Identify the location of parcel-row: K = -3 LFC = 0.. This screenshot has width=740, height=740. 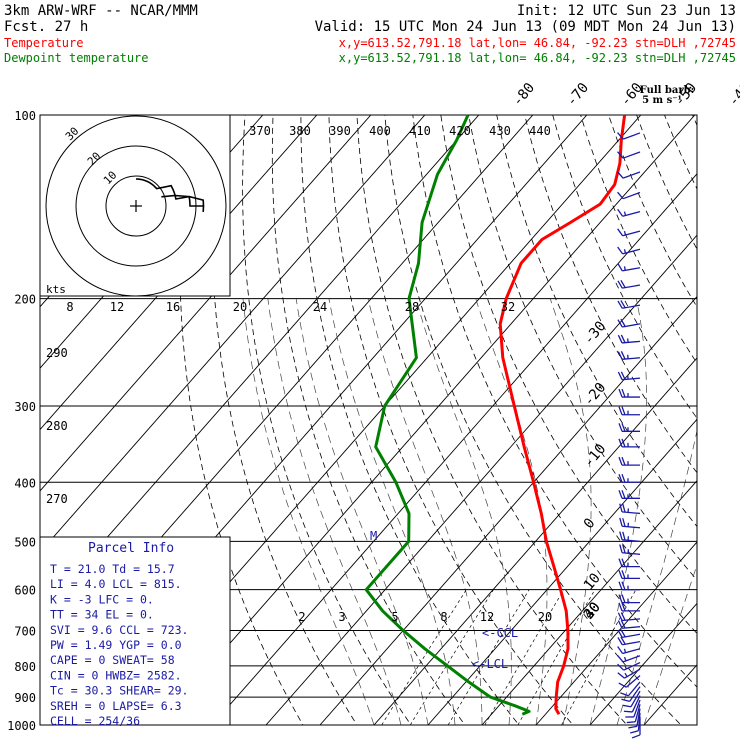
(102, 599).